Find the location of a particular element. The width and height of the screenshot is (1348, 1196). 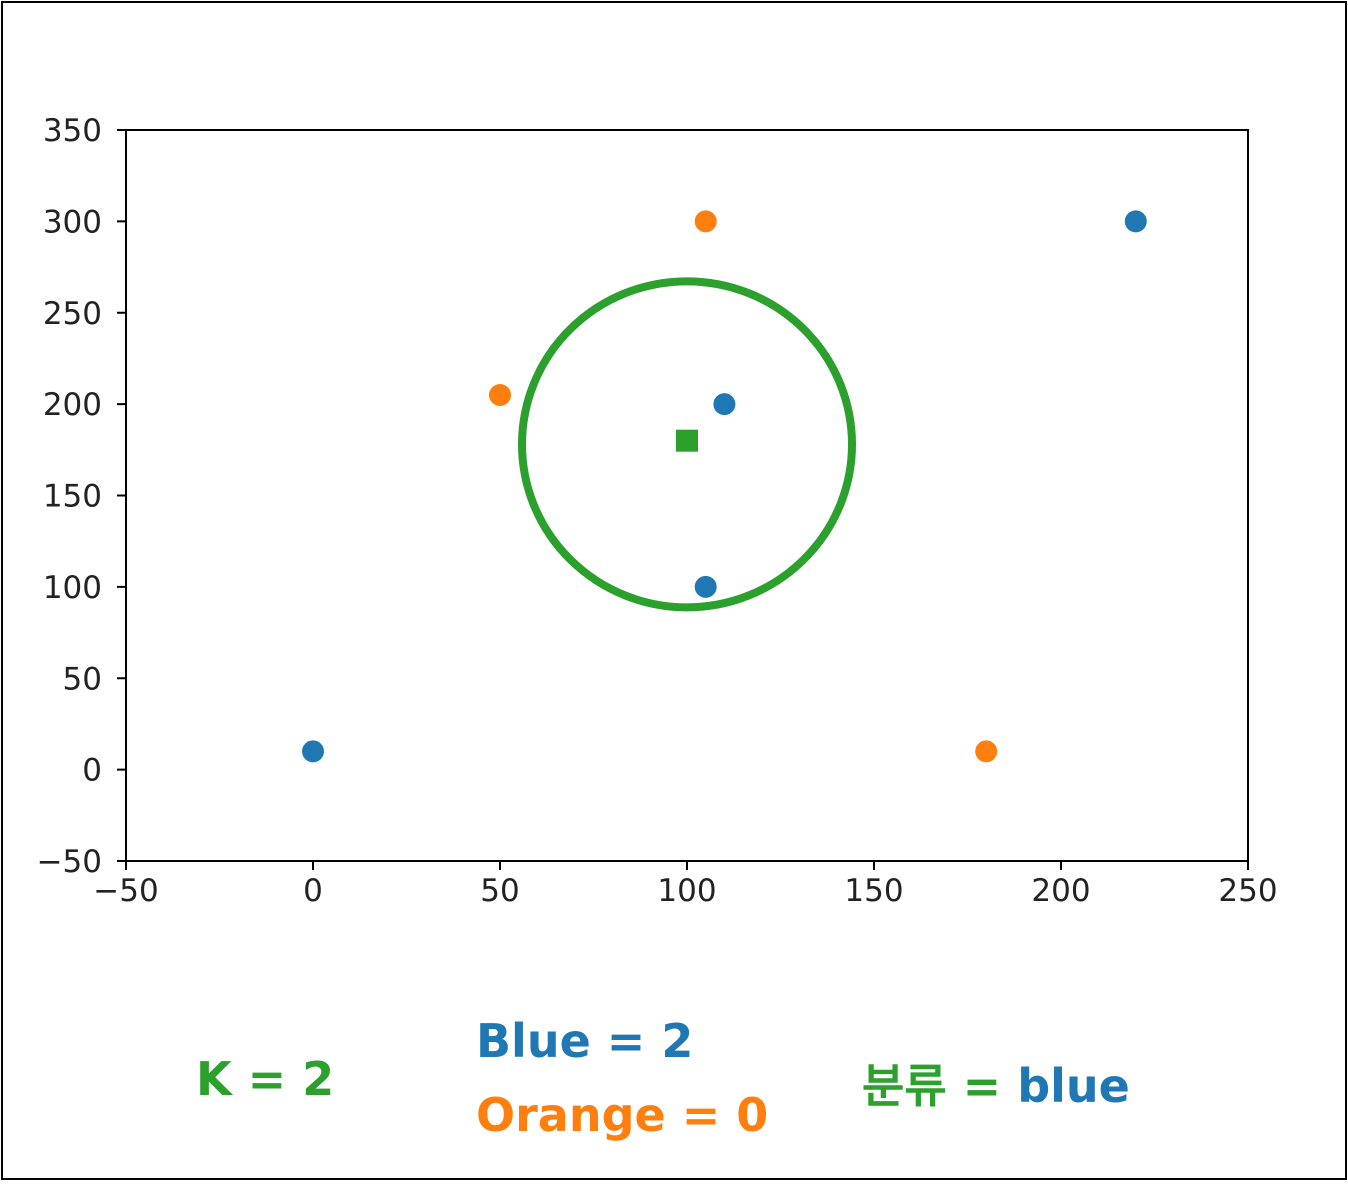

y-tick-label: −50 is located at coordinates (69, 862).